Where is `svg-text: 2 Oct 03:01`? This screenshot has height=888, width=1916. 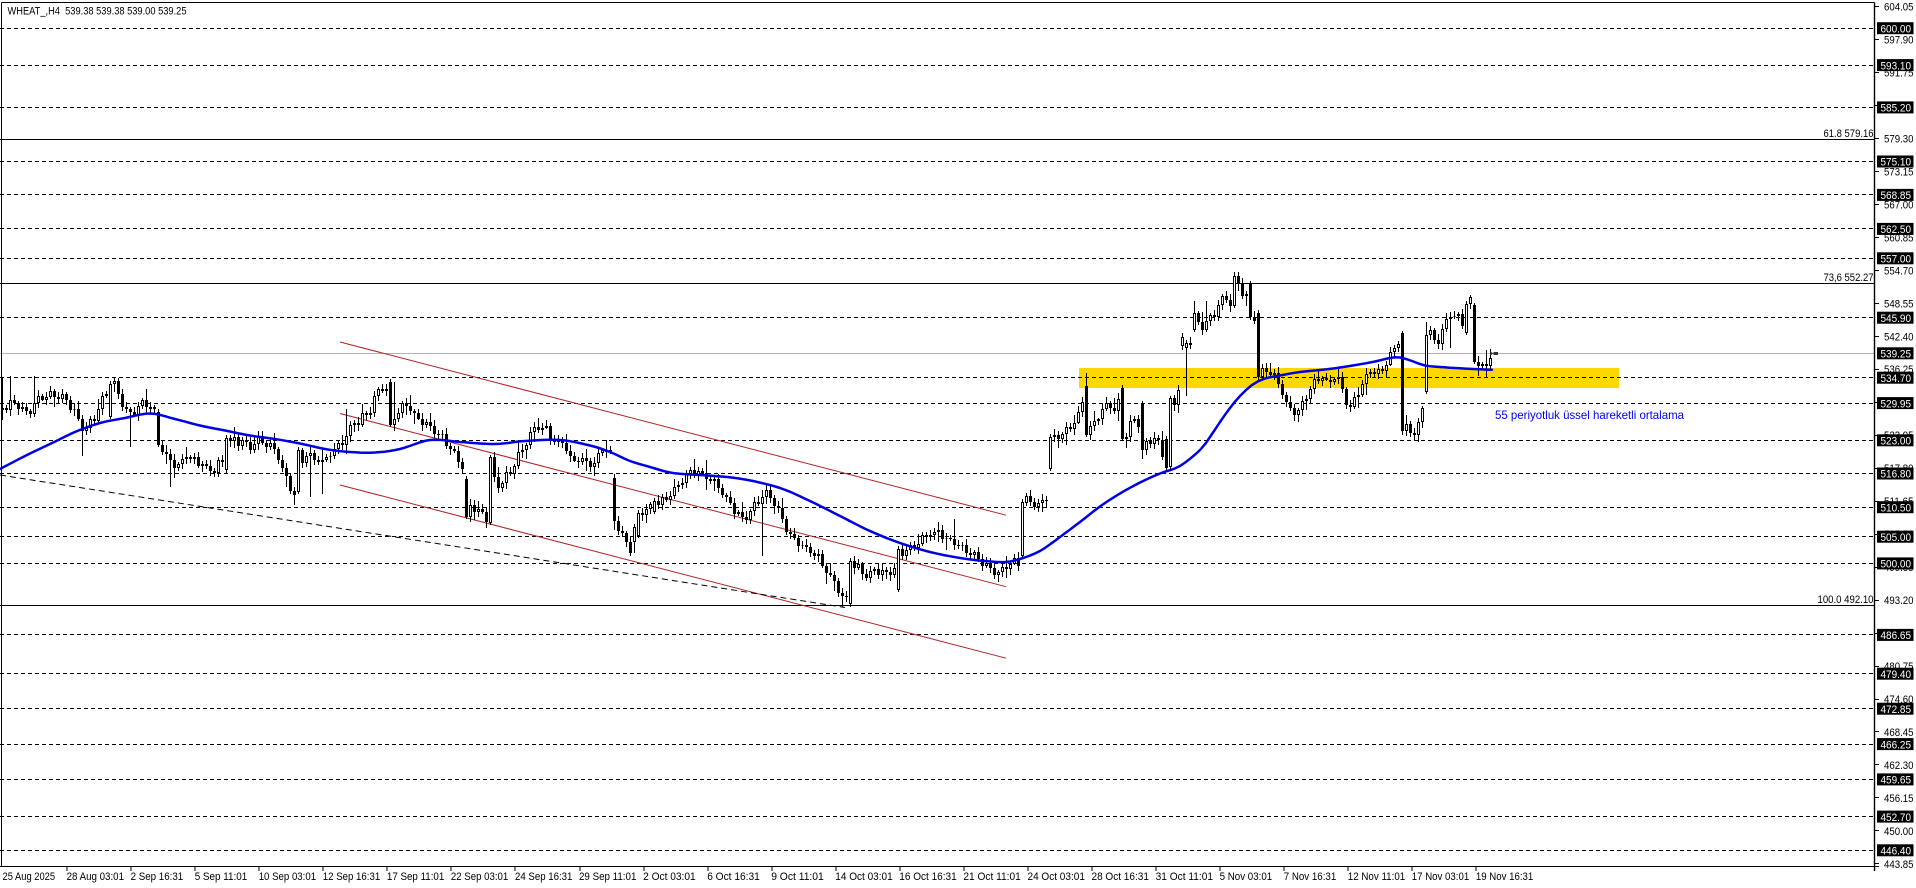 svg-text: 2 Oct 03:01 is located at coordinates (669, 877).